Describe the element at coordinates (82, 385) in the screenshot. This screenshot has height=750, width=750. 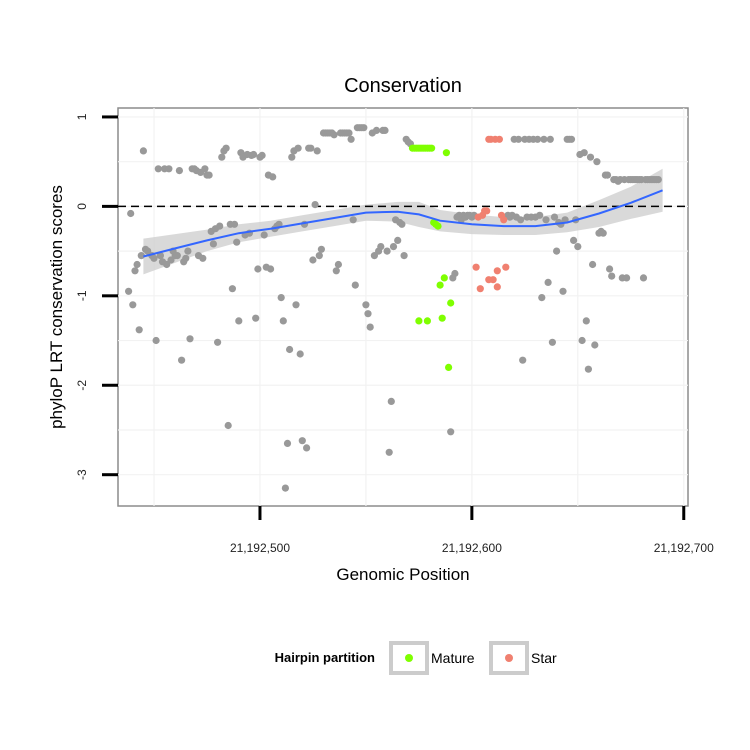
I see `y-tick-label: -2` at that location.